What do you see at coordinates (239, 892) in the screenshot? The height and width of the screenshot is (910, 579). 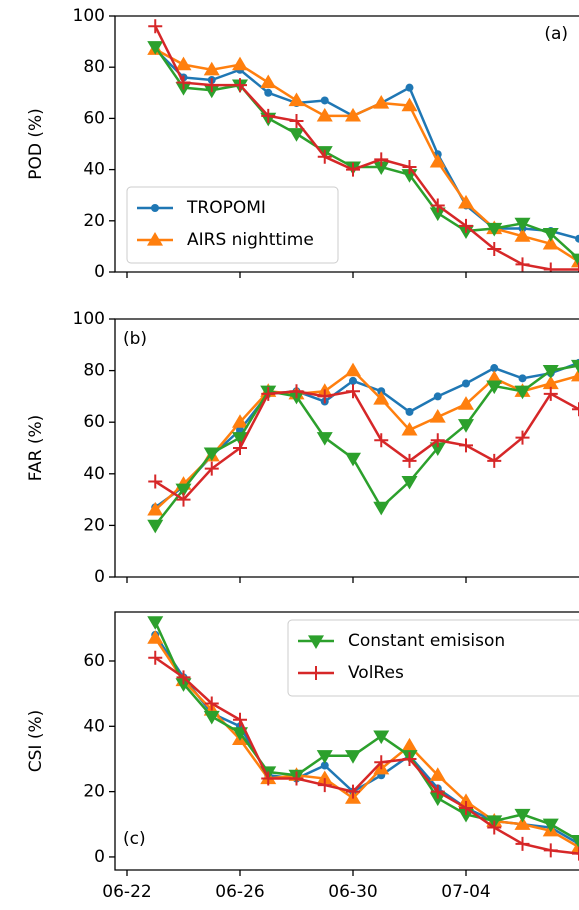 I see `x-tick-label: 06-26` at bounding box center [239, 892].